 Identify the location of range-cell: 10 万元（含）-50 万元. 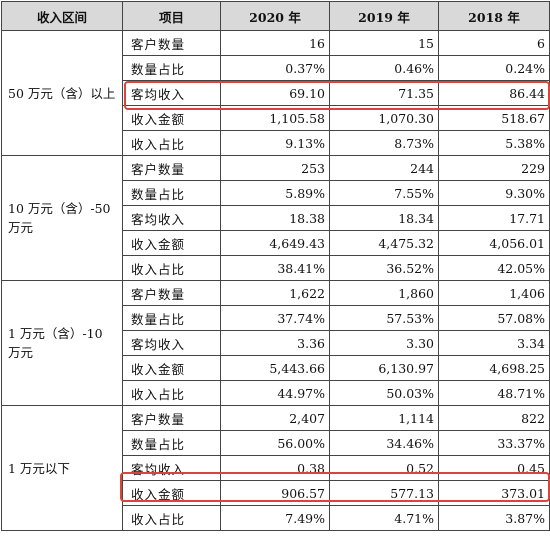
(62, 218).